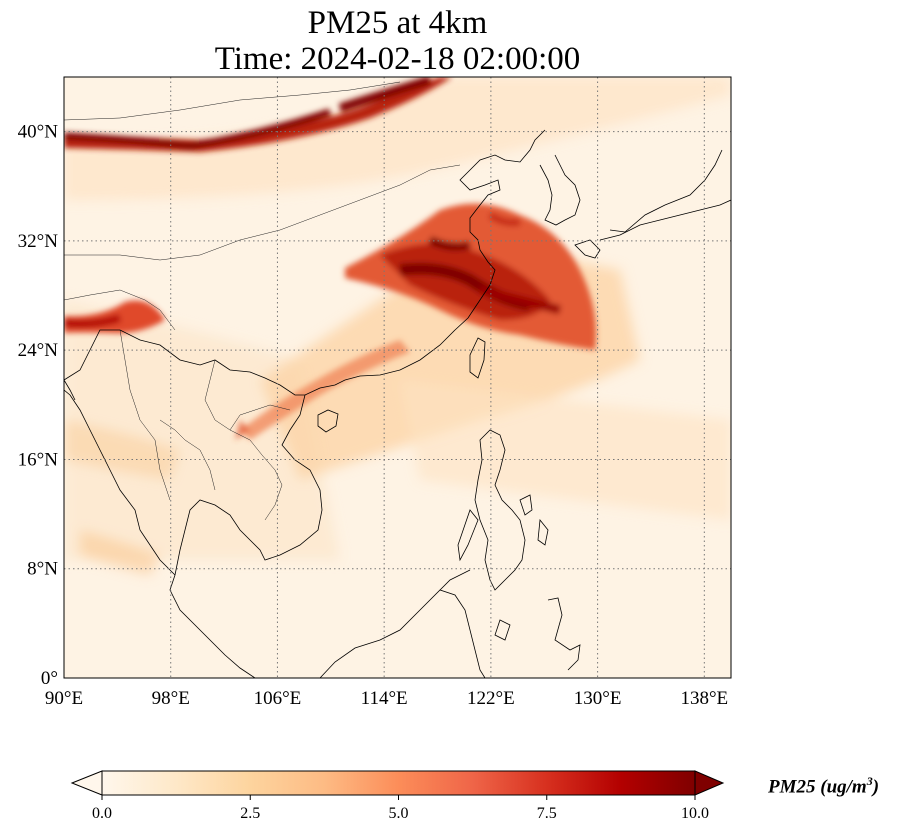  I want to click on lon-tick-labels: 90°E 98°E 106°E 114°E 122°E 130°E 138°E, so click(386, 698).